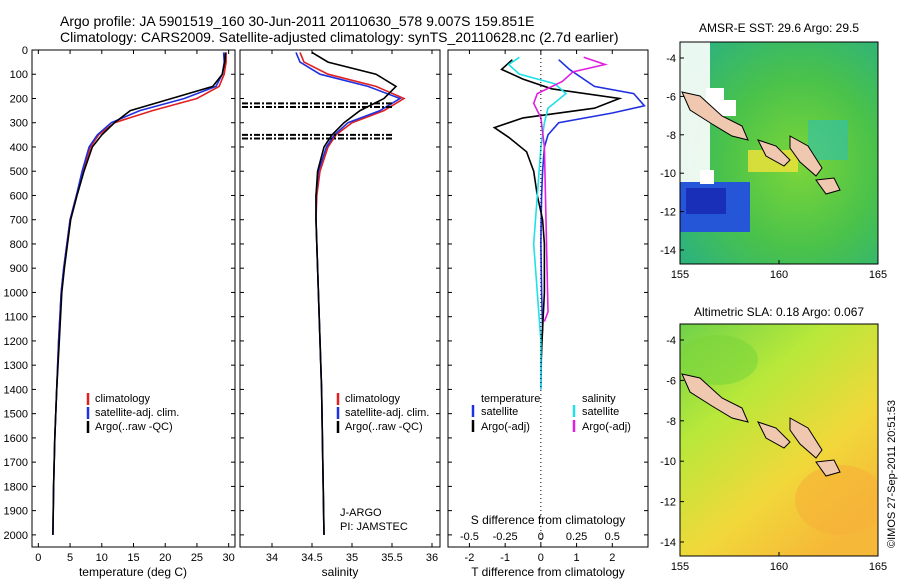 Image resolution: width=900 pixels, height=585 pixels. Describe the element at coordinates (340, 572) in the screenshot. I see `salinity-xlabel: salinity` at that location.